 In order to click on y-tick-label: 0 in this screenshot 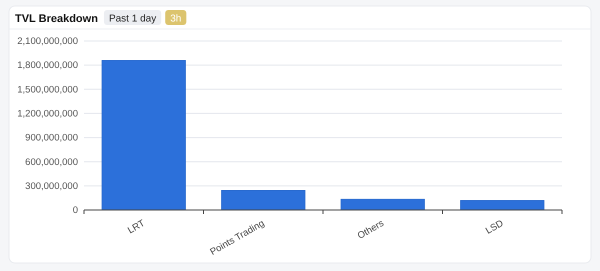, I will do `click(75, 210)`.